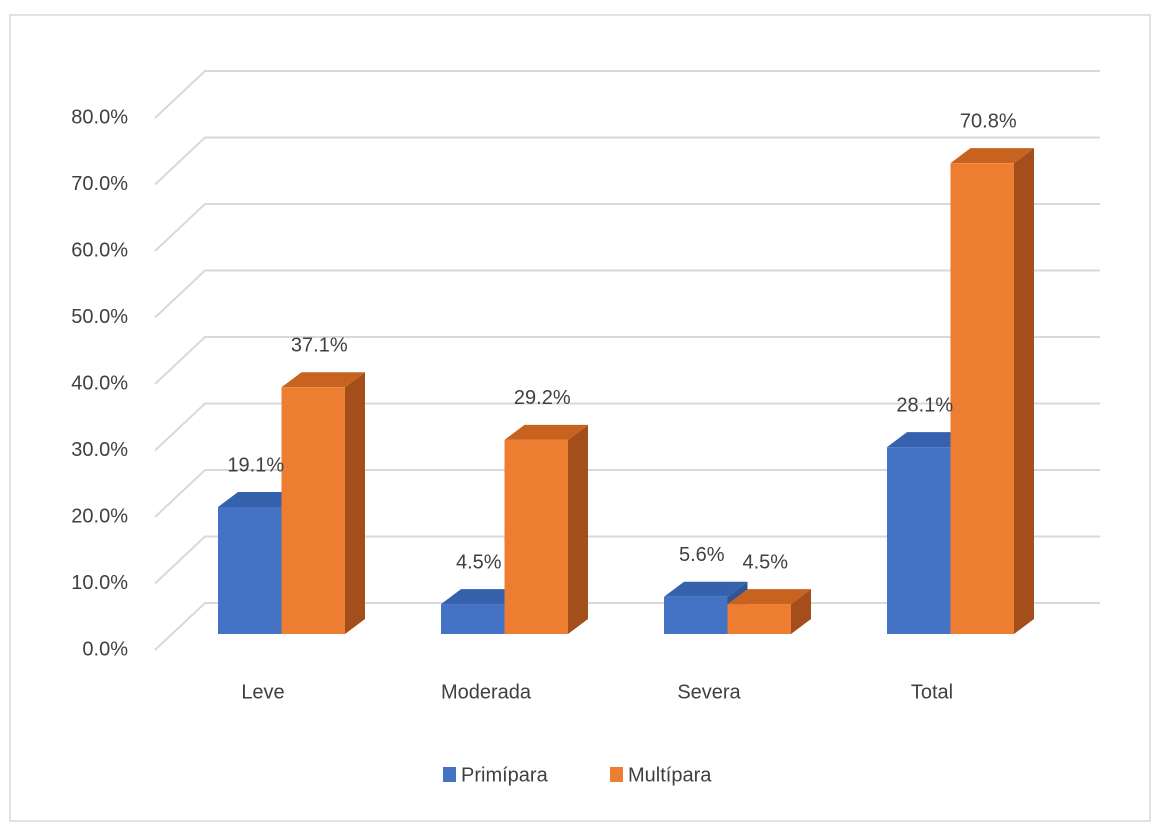 The width and height of the screenshot is (1153, 824). I want to click on data-label: 5.6%, so click(702, 555).